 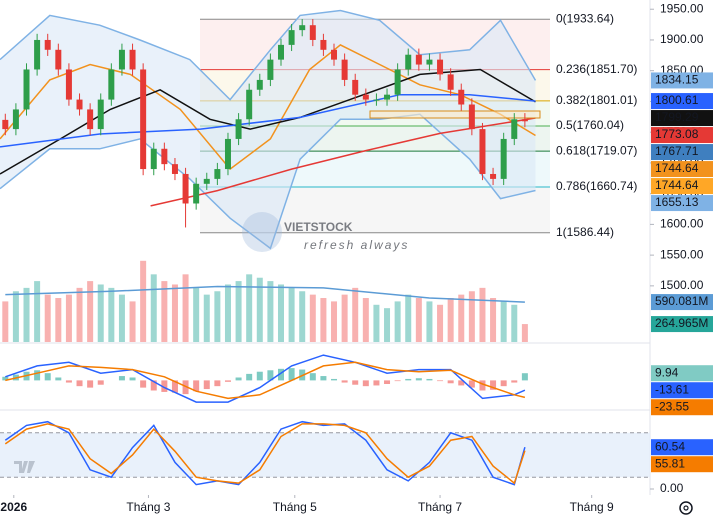 I want to click on band-fill, so click(x=325, y=455).